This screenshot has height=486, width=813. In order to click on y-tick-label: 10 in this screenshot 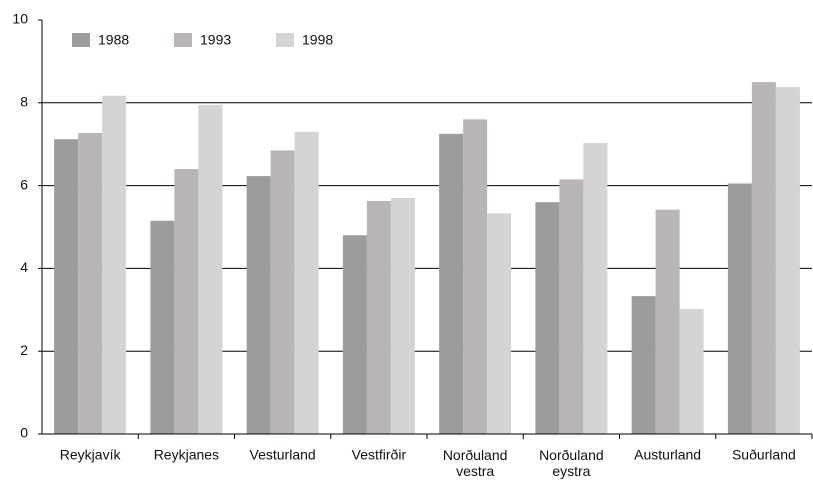, I will do `click(20, 19)`.